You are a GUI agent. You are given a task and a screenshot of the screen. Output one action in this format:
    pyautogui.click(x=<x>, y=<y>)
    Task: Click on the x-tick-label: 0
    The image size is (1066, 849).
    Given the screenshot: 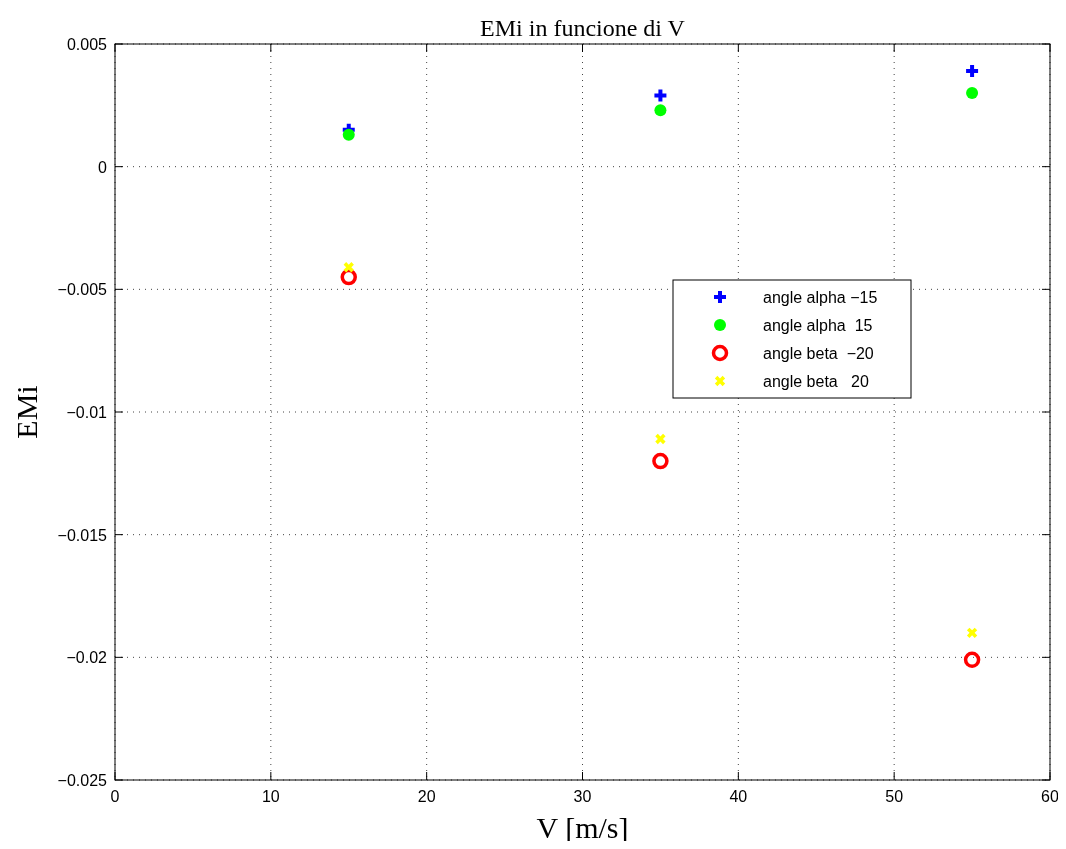 What is the action you would take?
    pyautogui.click(x=115, y=796)
    